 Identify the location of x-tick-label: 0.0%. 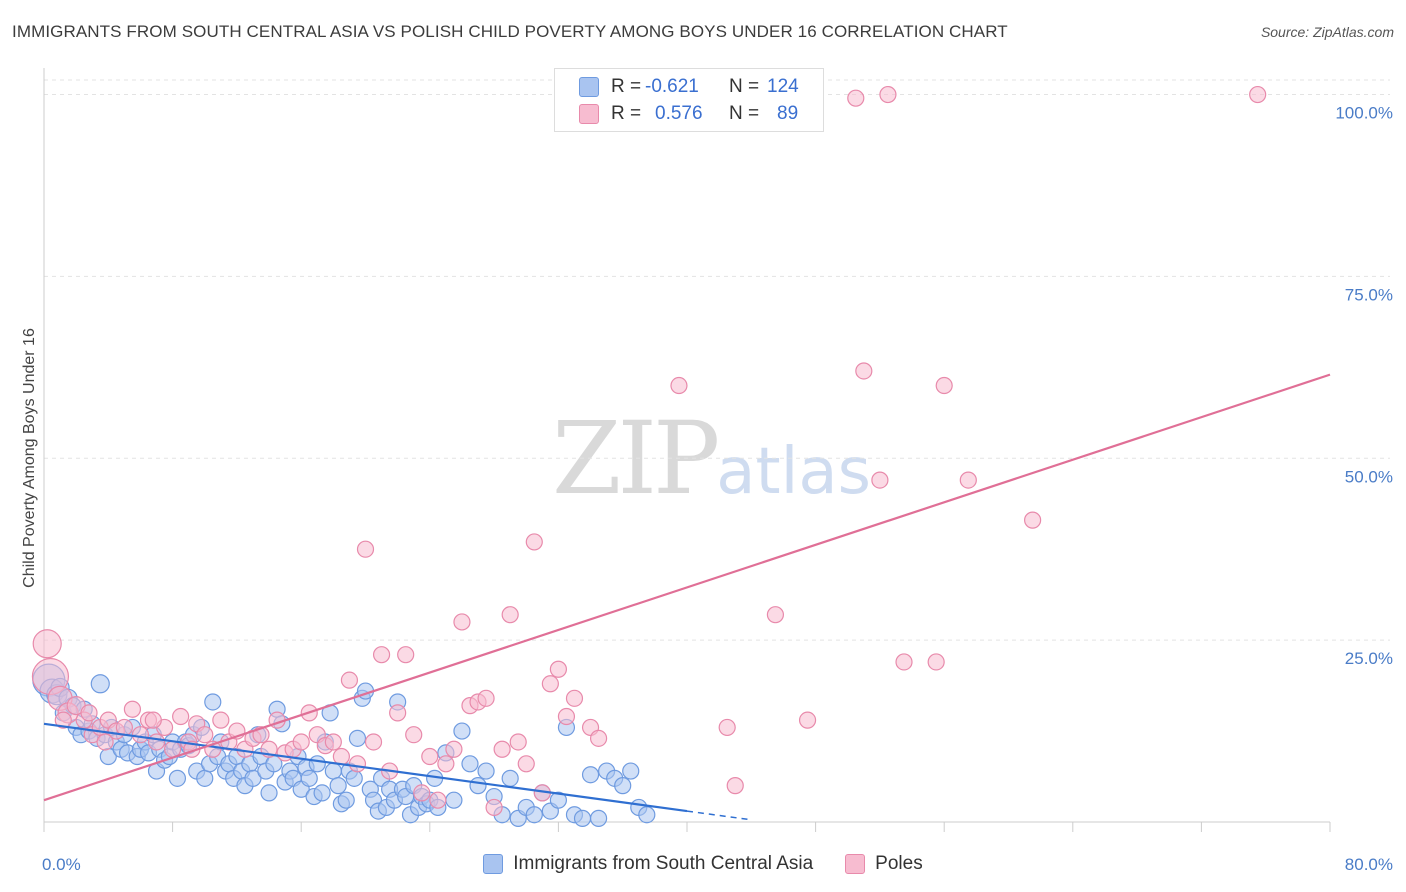
(61, 864).